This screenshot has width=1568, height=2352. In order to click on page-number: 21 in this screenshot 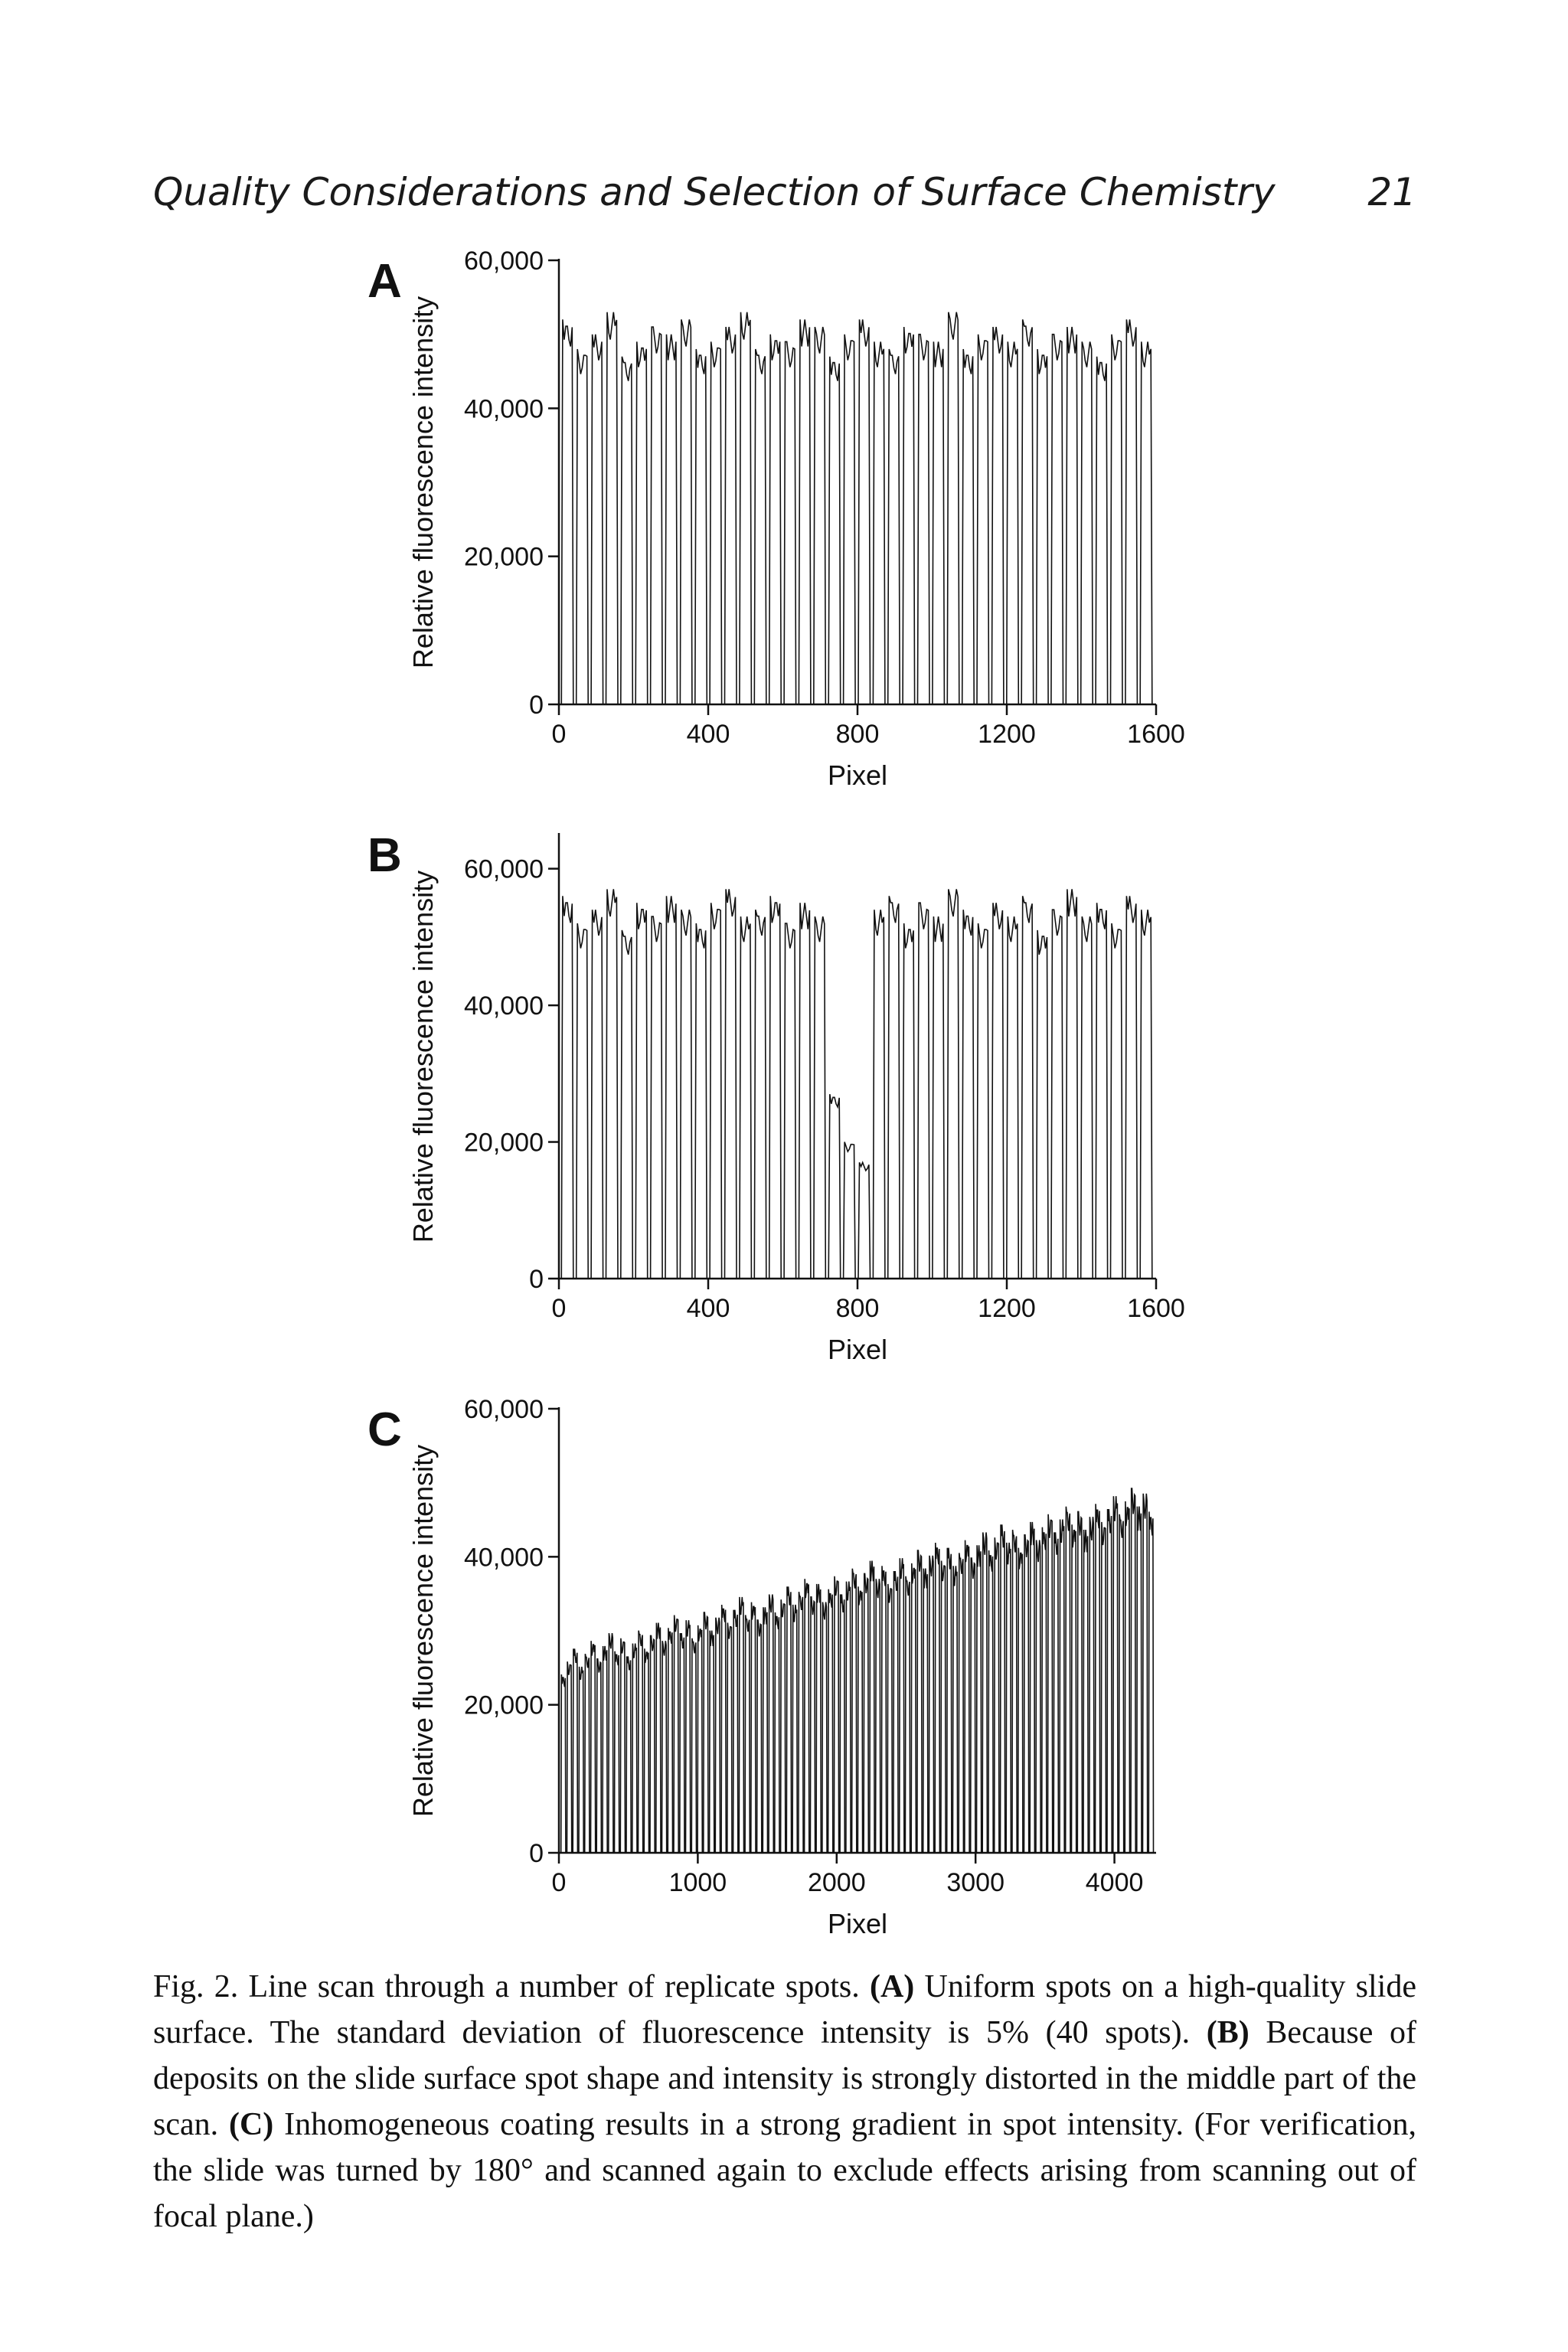, I will do `click(1391, 192)`.